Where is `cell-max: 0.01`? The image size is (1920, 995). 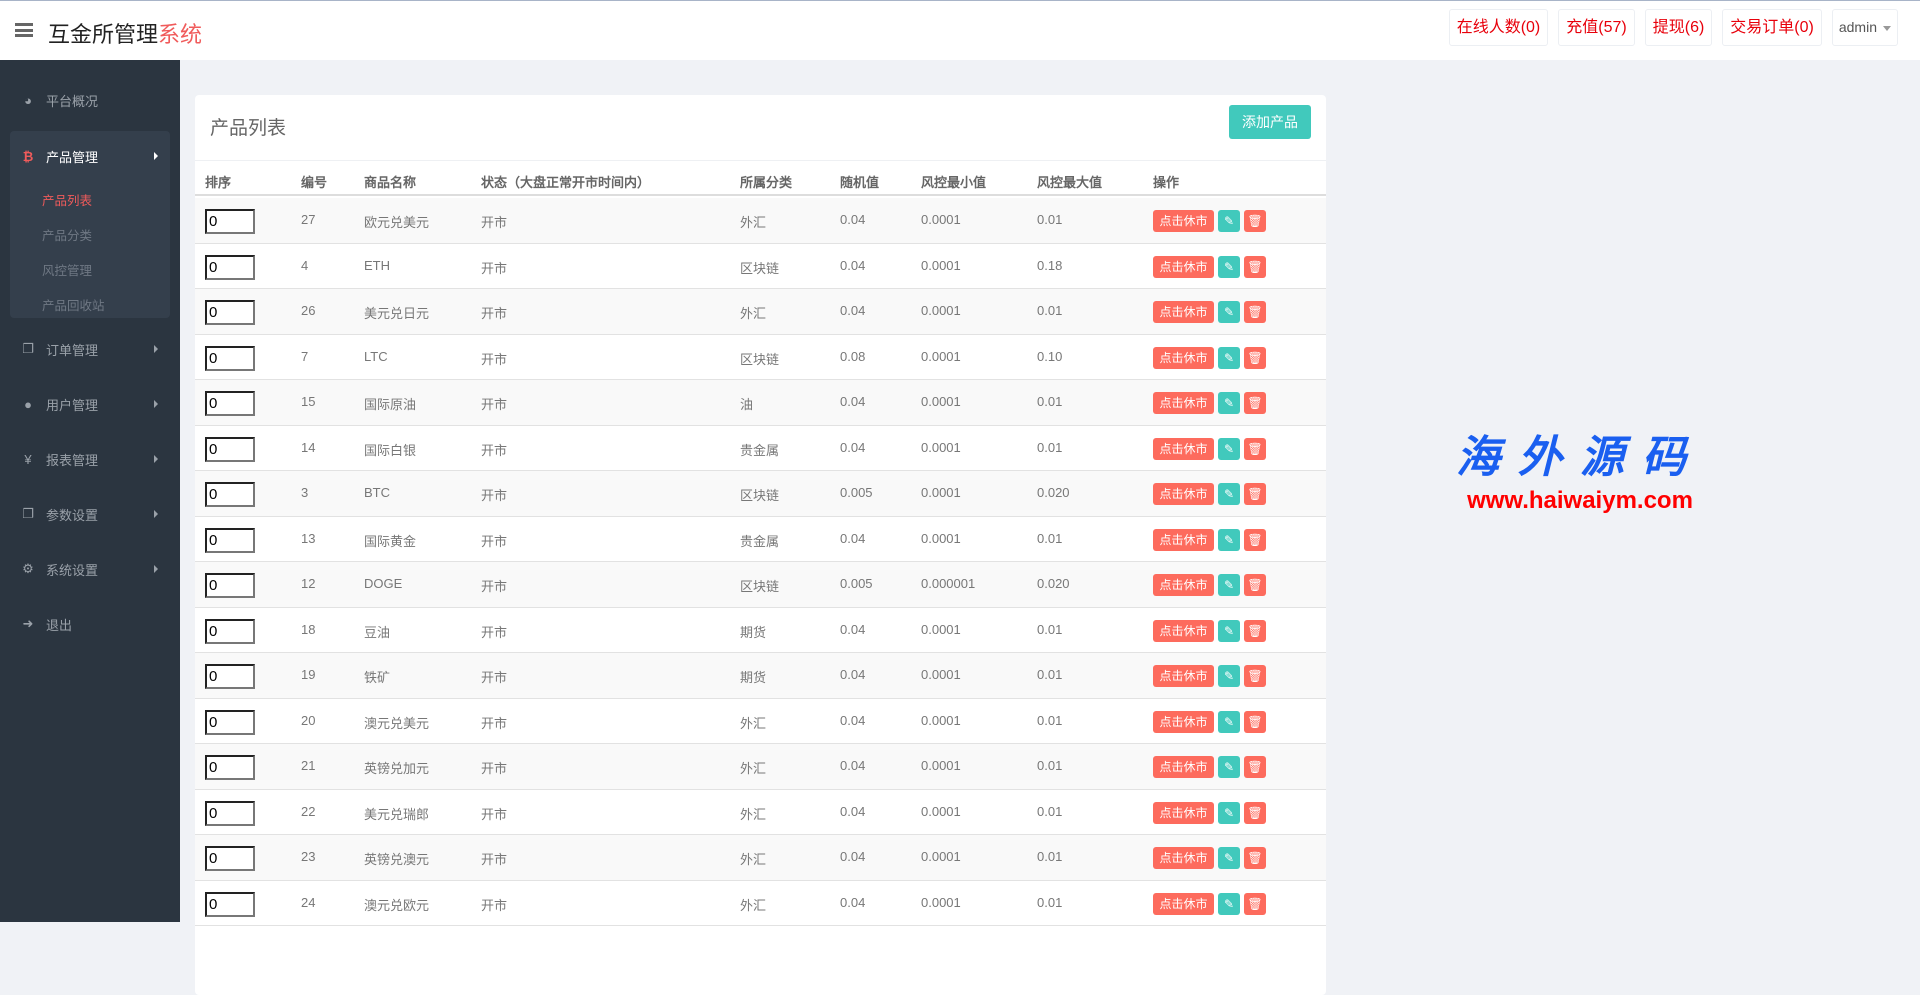 cell-max: 0.01 is located at coordinates (1050, 856).